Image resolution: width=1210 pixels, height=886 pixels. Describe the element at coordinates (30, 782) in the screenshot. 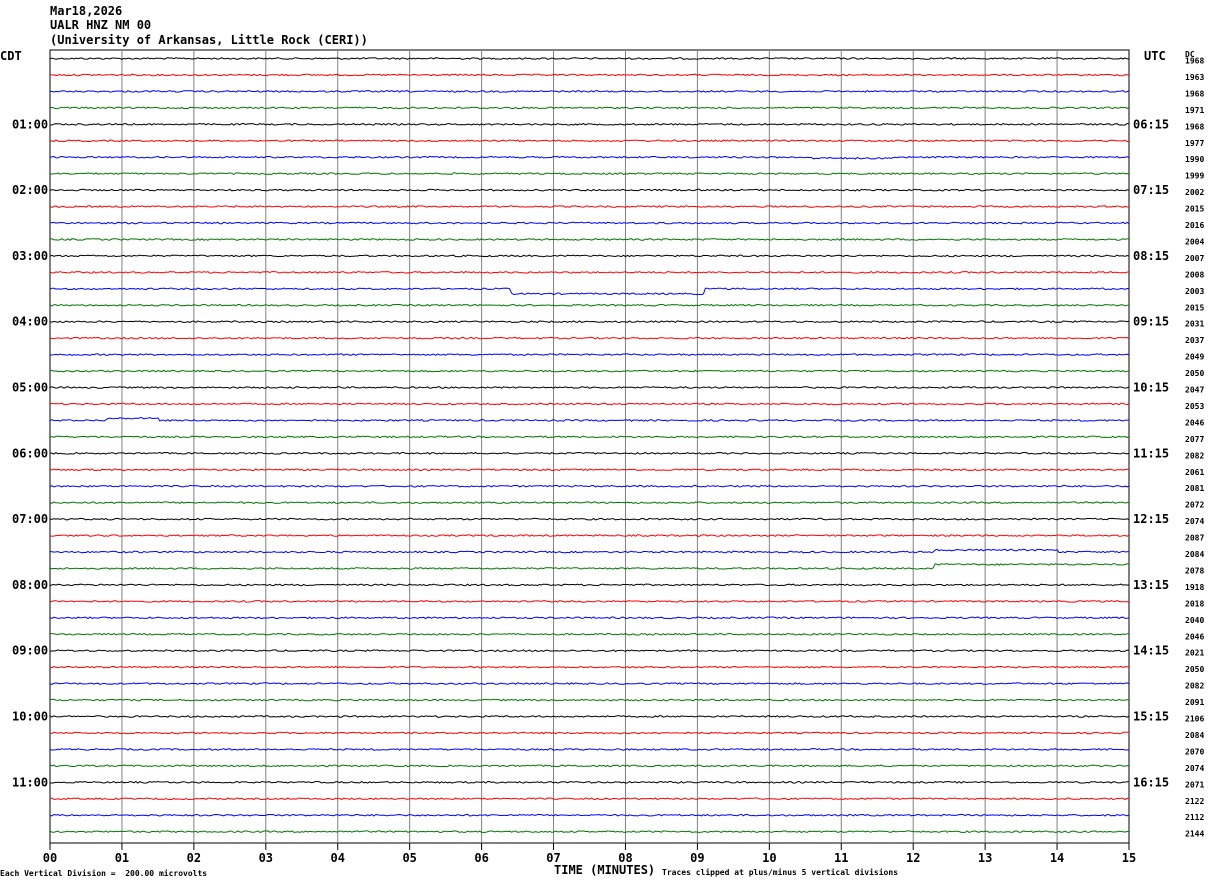

I see `left-hour-label-10: 11:00` at that location.